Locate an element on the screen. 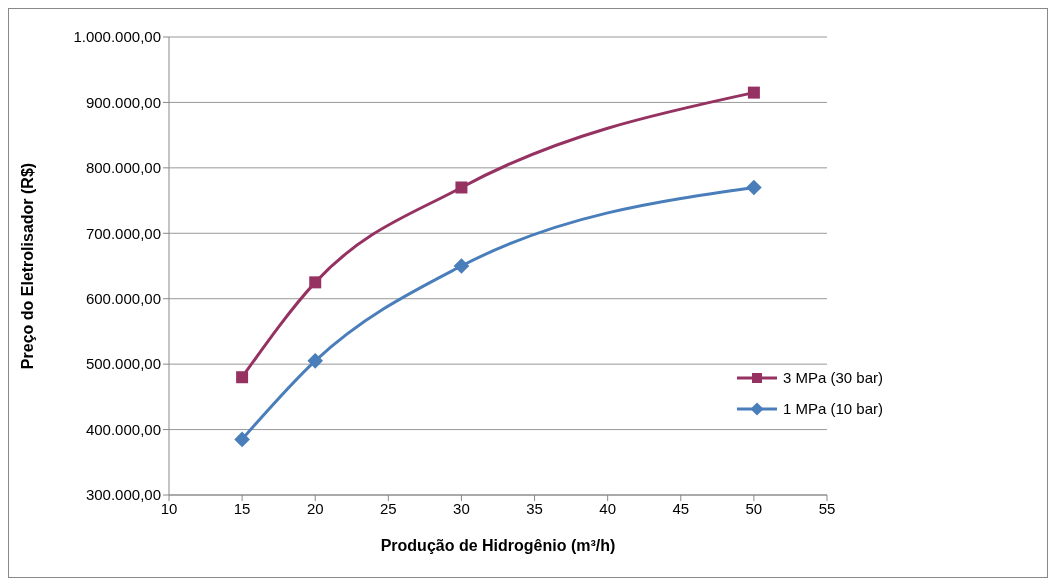 Image resolution: width=1054 pixels, height=587 pixels. y-tick-label: 700.000,00 is located at coordinates (123, 233).